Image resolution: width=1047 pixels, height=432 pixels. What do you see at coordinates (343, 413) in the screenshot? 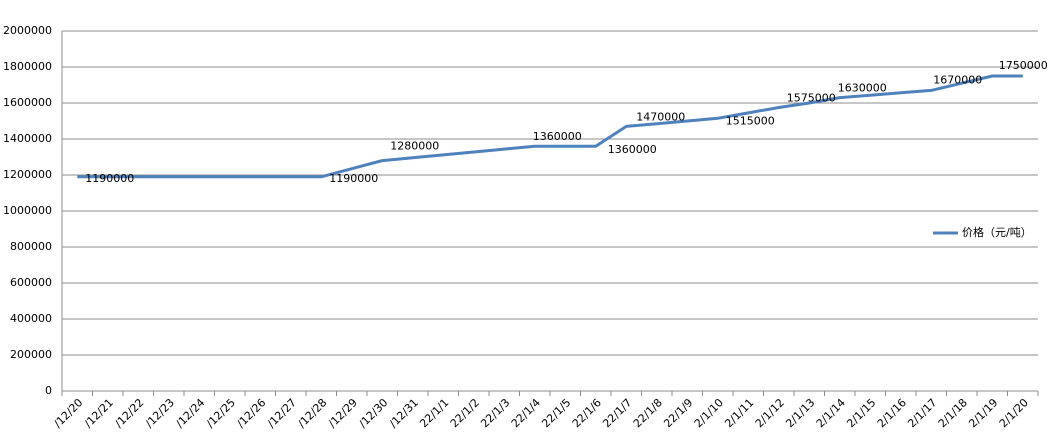
I see `x-tick-label: /12/29` at bounding box center [343, 413].